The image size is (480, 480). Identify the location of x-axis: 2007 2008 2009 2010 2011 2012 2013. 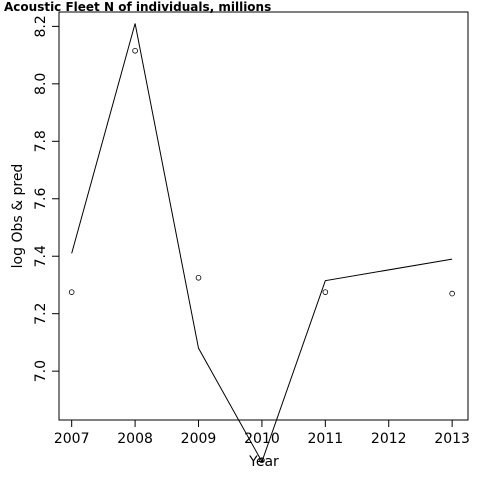
(262, 433).